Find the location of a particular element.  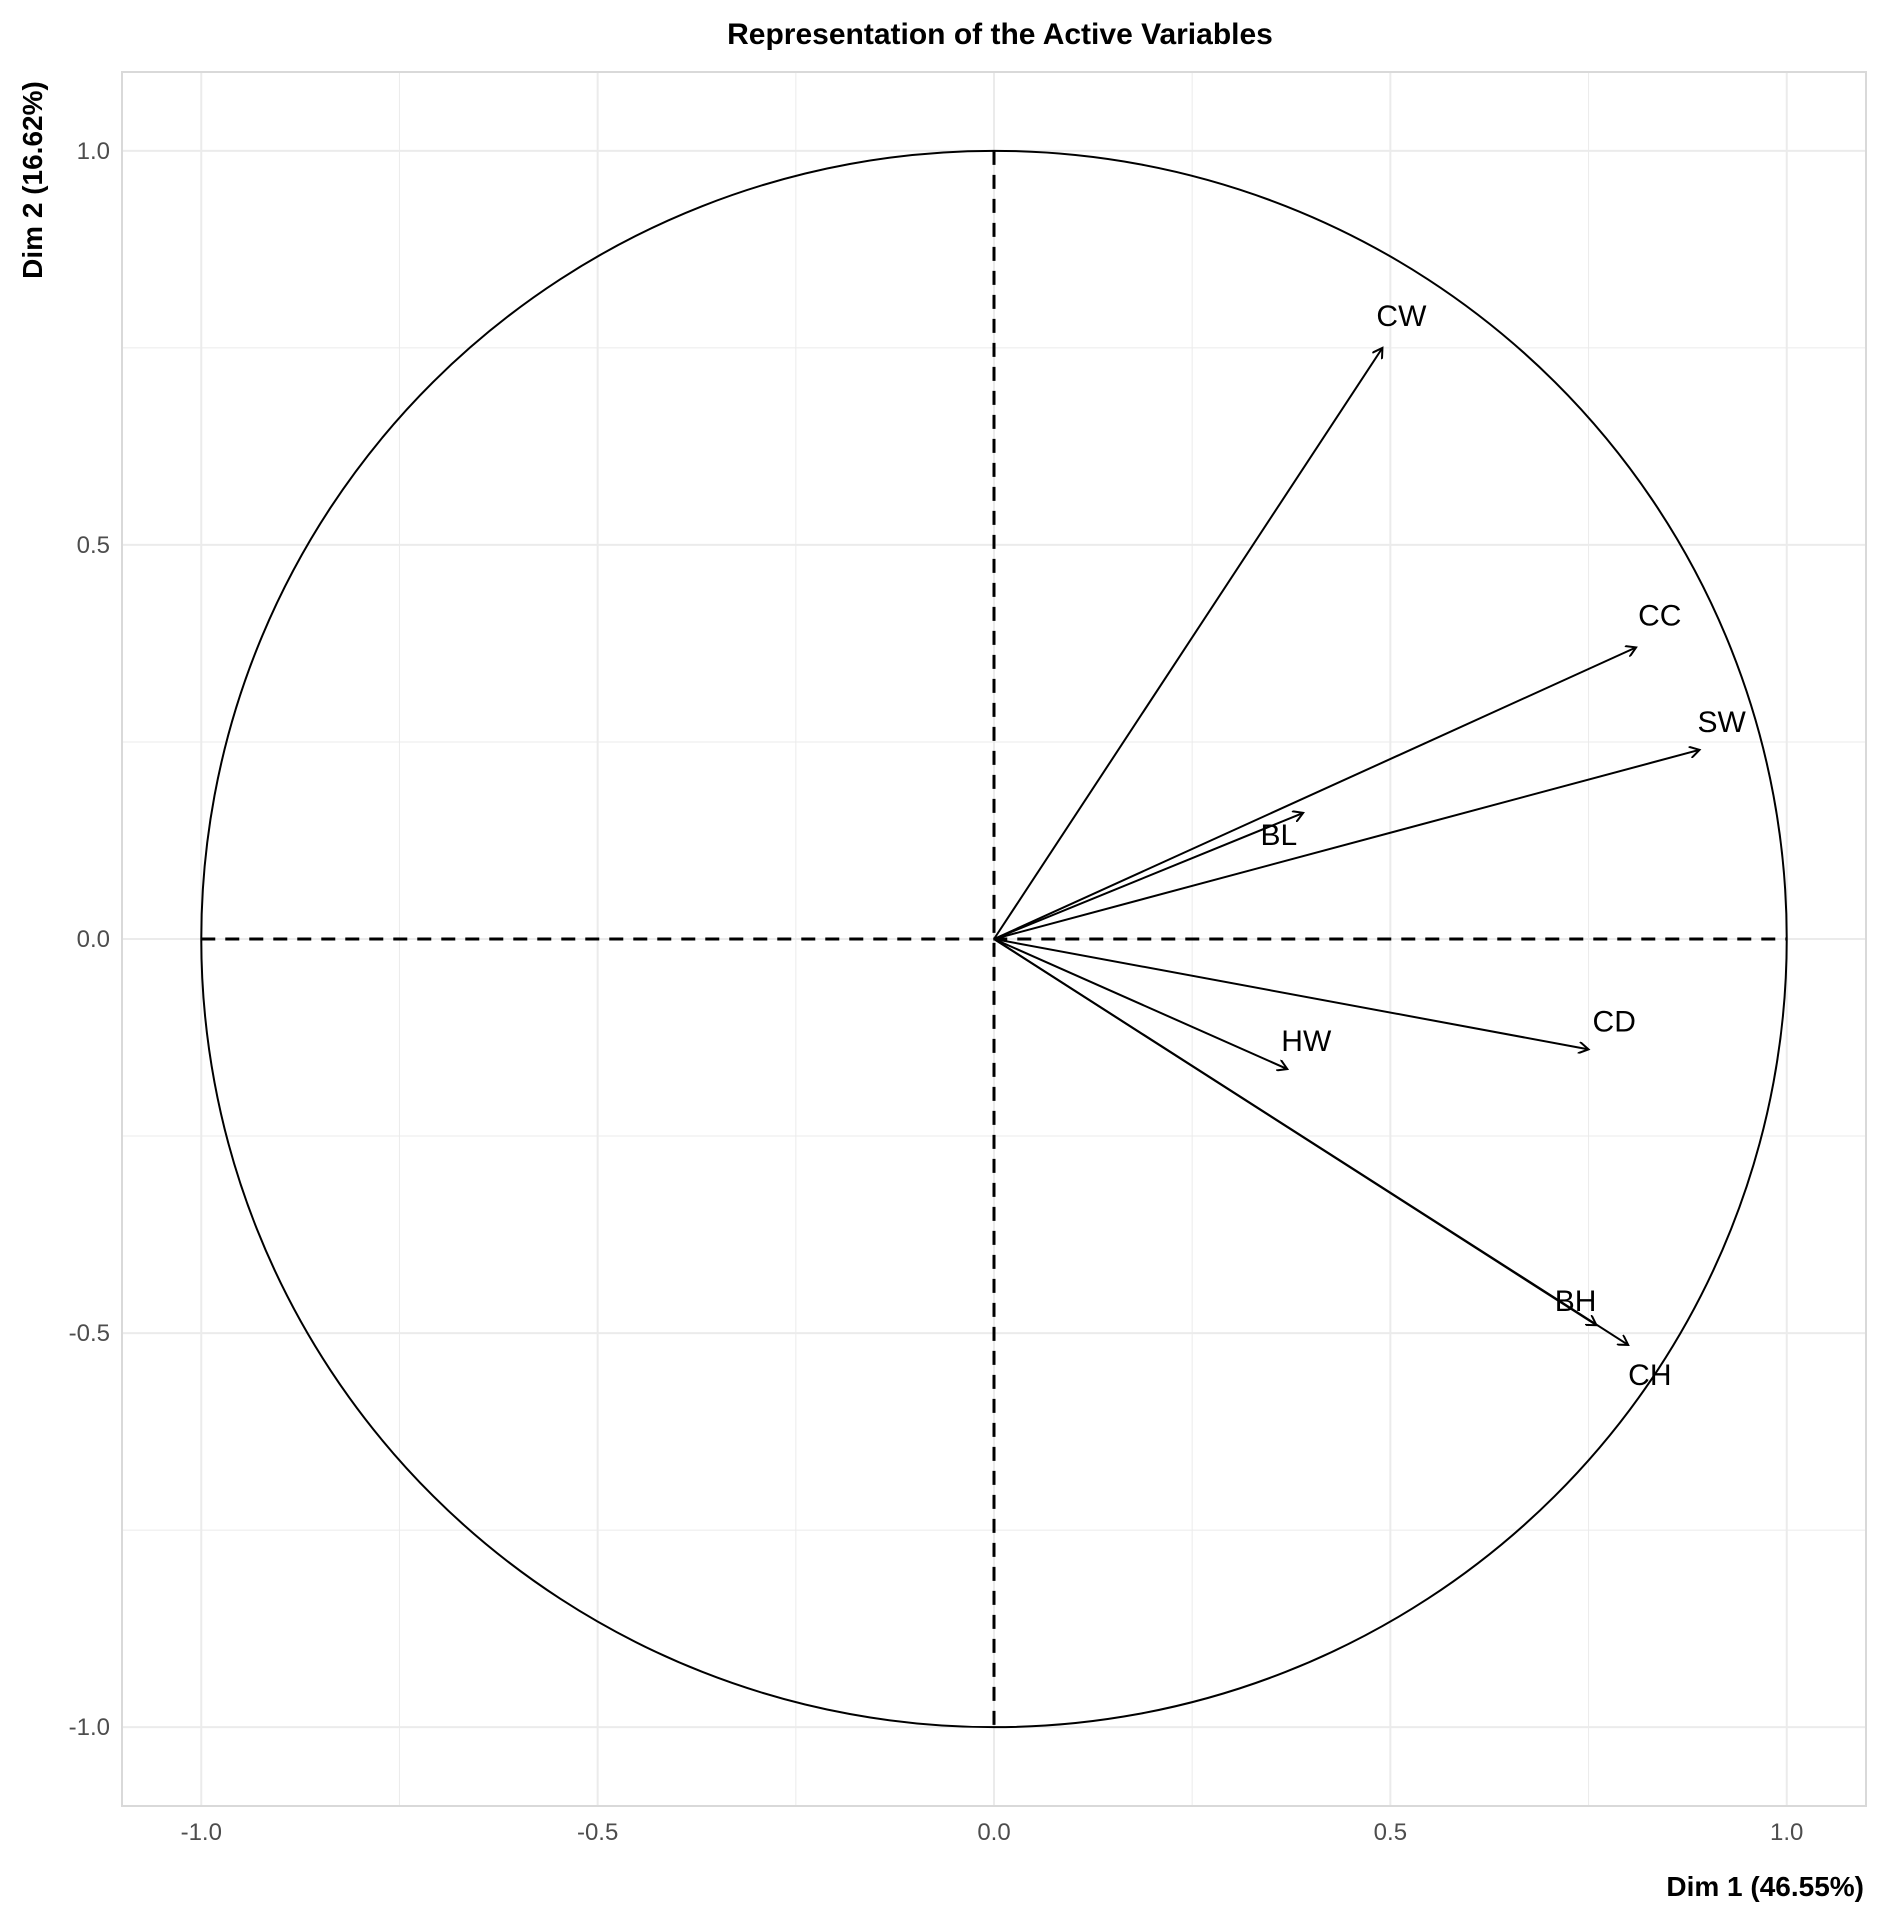

vector-label-cd: CD is located at coordinates (1614, 1021).